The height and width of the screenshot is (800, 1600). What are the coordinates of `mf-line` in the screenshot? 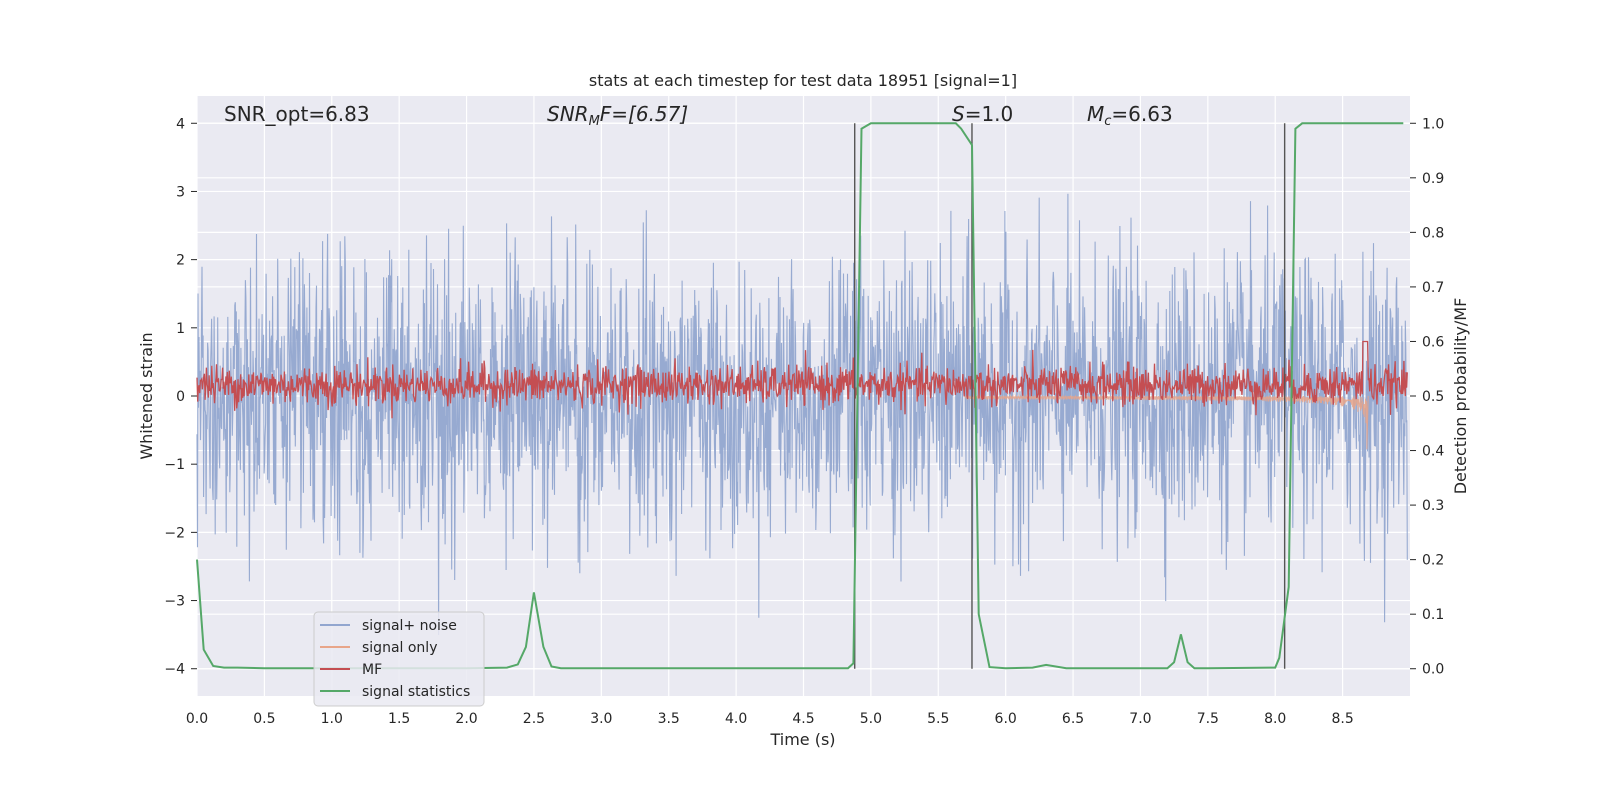 It's located at (802, 379).